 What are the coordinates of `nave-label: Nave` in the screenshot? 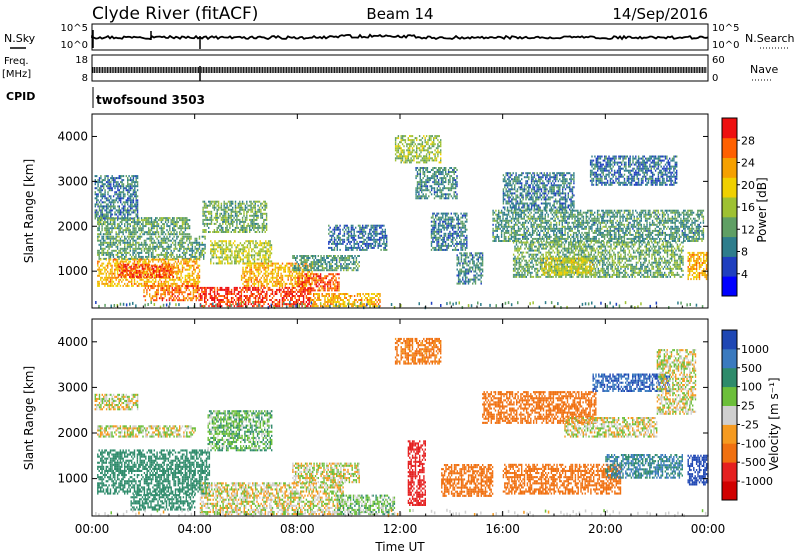 It's located at (764, 69).